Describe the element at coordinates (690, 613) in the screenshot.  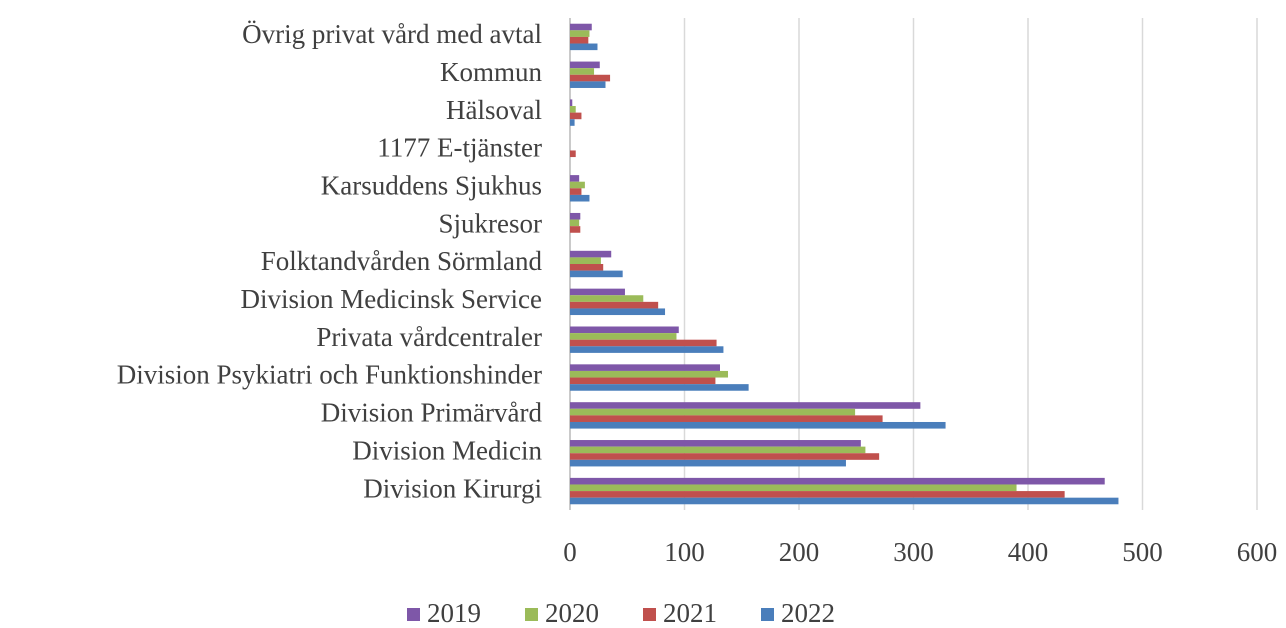
I see `legend-label: 2021` at that location.